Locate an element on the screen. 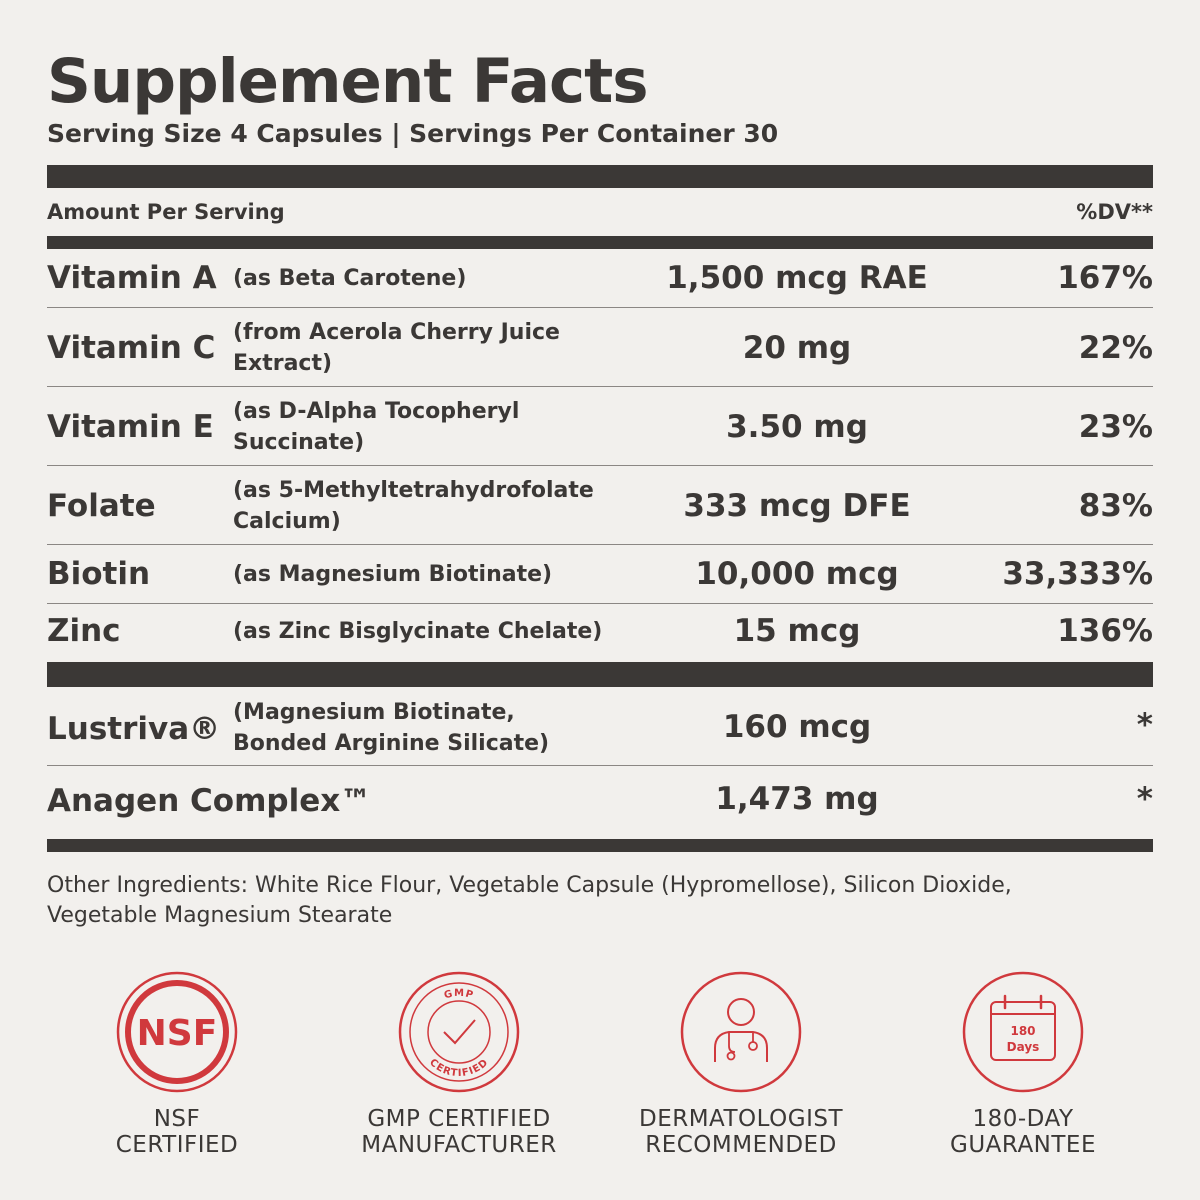 This screenshot has width=1200, height=1200. blend-name: Lustriva® is located at coordinates (134, 729).